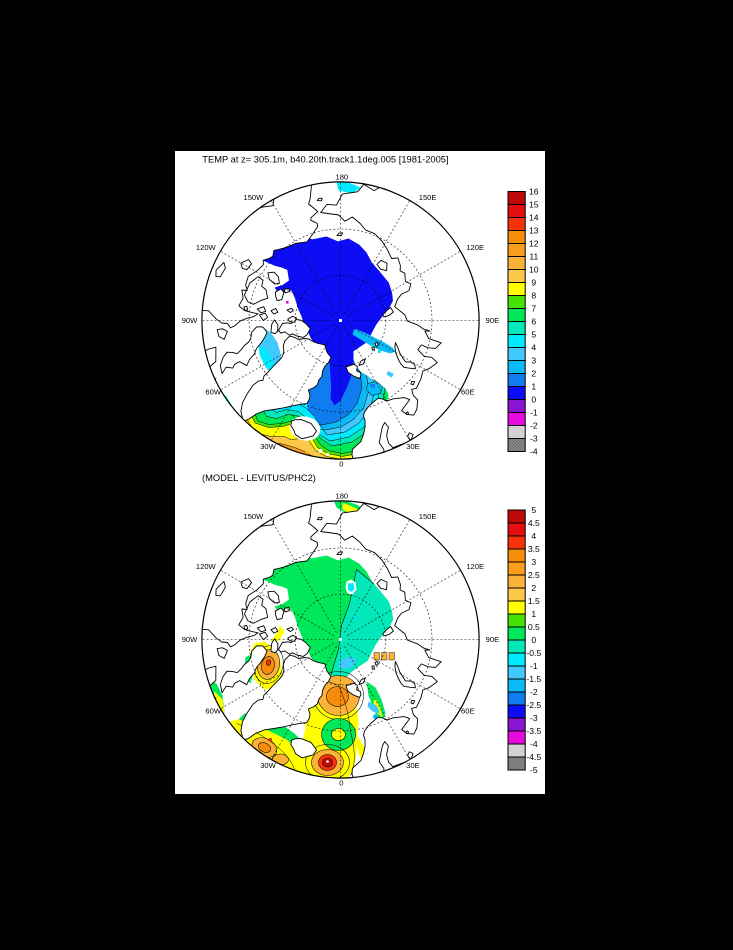 Image resolution: width=733 pixels, height=950 pixels. I want to click on svg-text: 13, so click(534, 230).